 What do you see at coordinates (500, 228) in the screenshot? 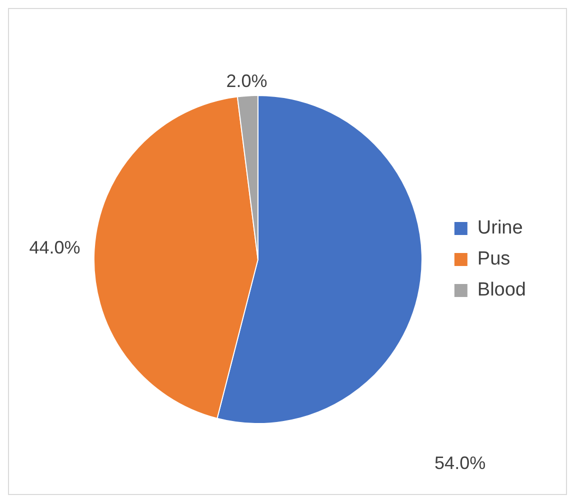
I see `legend-label: Urine` at bounding box center [500, 228].